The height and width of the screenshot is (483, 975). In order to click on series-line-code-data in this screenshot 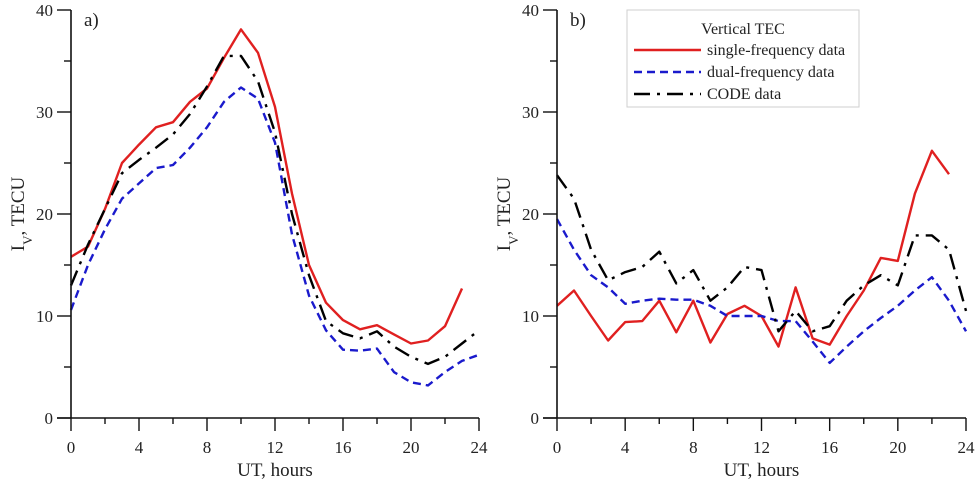, I will do `click(762, 253)`.